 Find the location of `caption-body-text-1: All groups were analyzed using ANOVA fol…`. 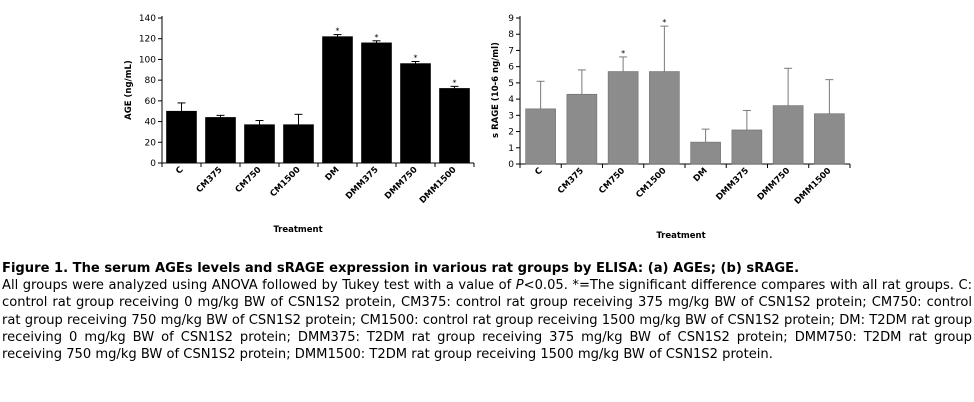

caption-body-text-1: All groups were analyzed using ANOVA fol… is located at coordinates (259, 286).